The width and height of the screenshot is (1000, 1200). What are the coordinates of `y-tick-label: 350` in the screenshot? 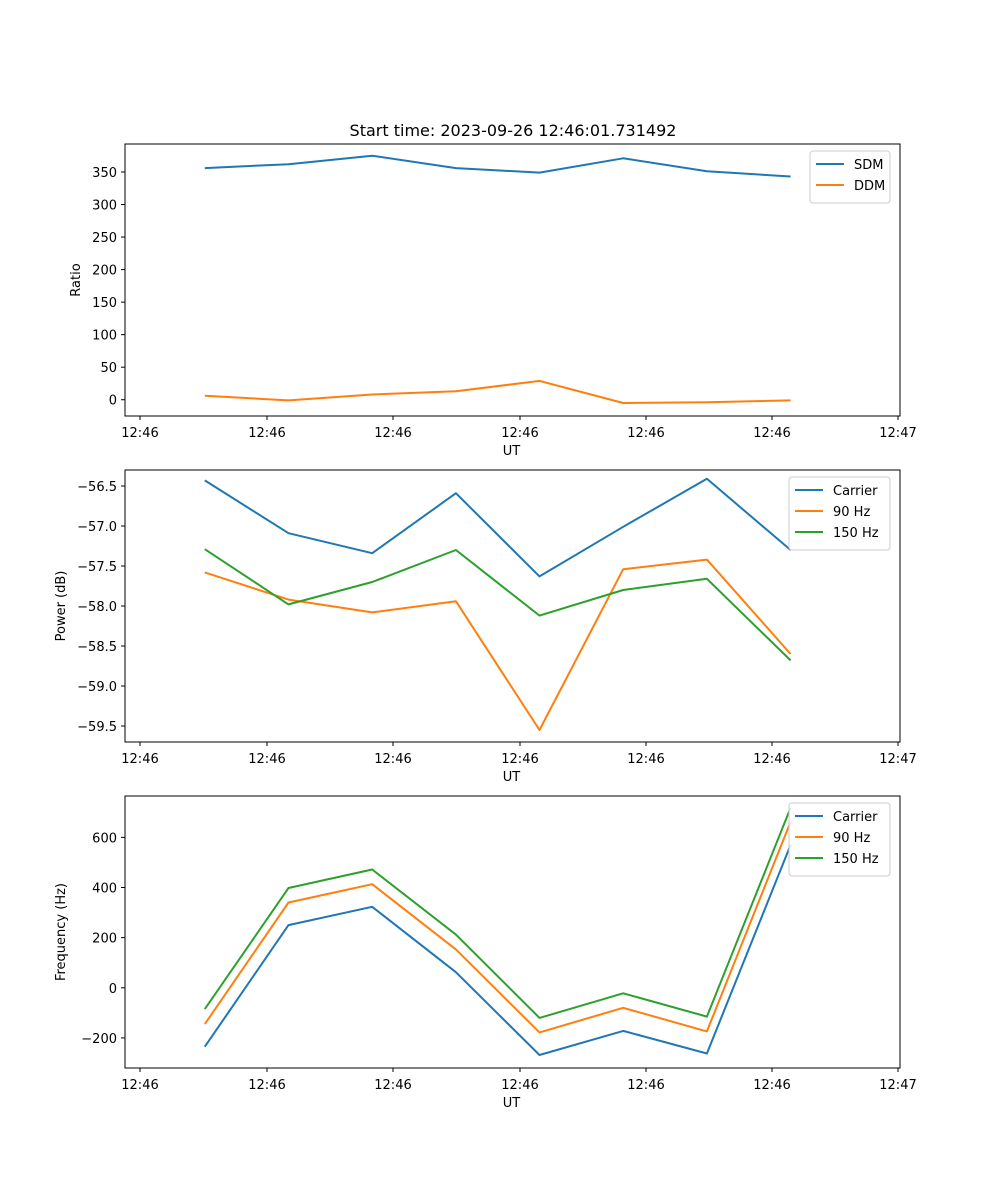 It's located at (104, 173).